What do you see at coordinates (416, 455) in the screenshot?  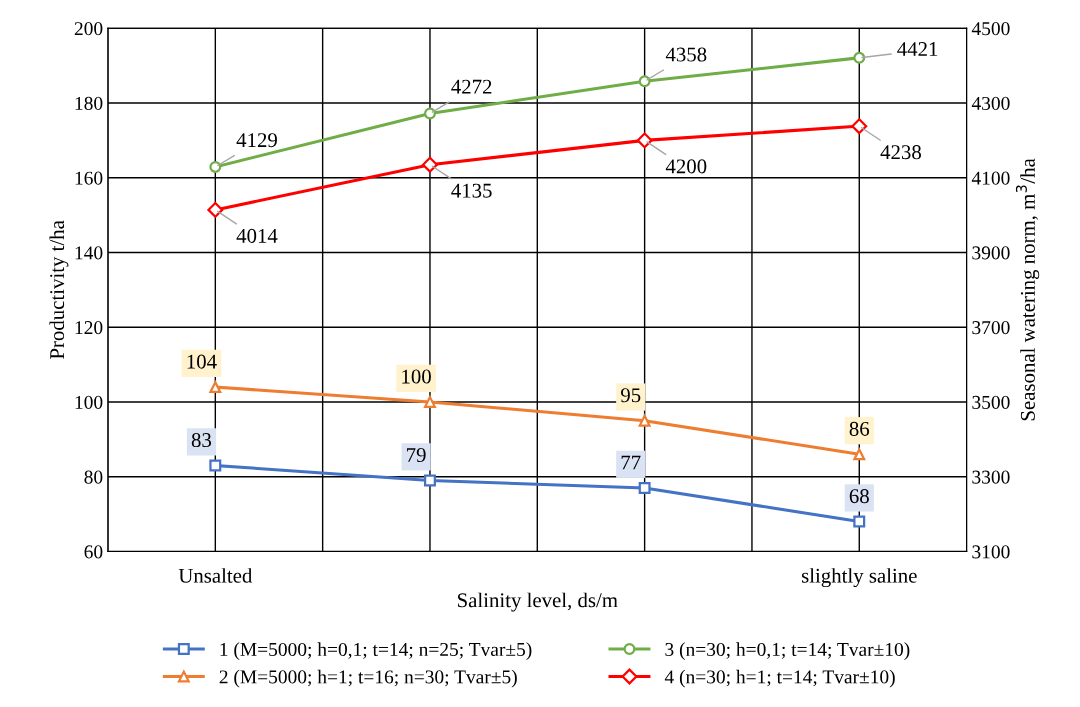 I see `data-label: 79` at bounding box center [416, 455].